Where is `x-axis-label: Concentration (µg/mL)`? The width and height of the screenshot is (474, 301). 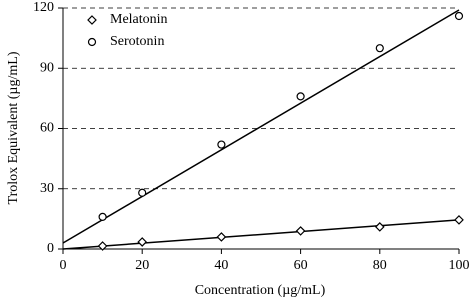
x-axis-label: Concentration (µg/mL) is located at coordinates (260, 290).